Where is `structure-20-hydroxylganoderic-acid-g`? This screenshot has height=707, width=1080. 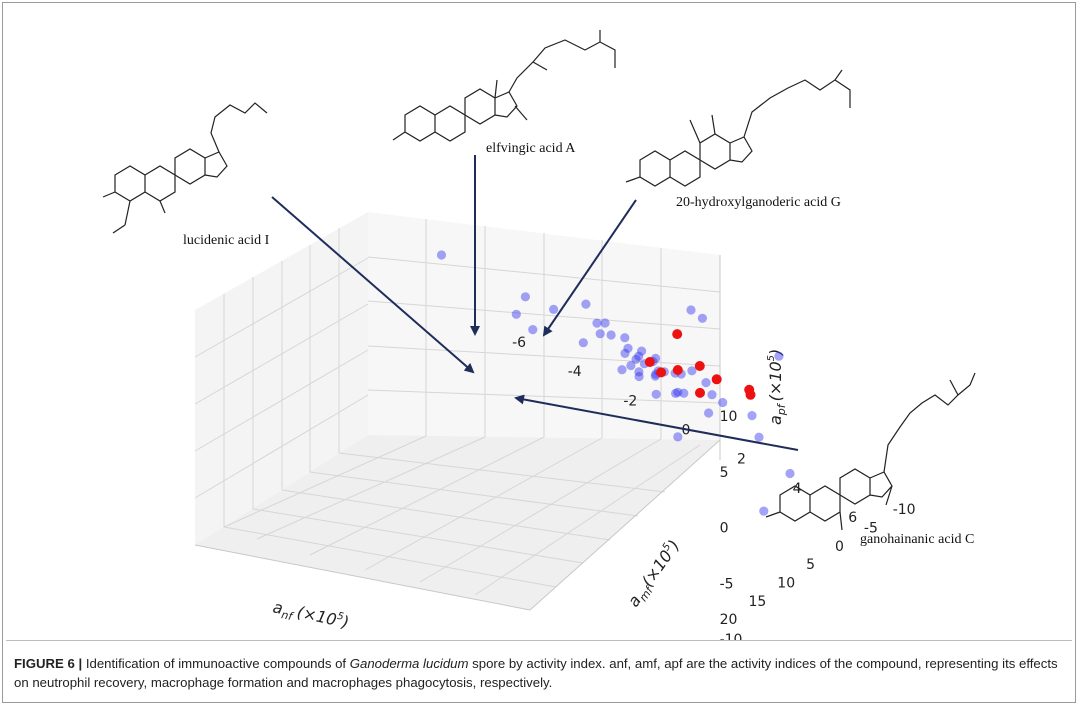
structure-20-hydroxylganoderic-acid-g is located at coordinates (738, 128).